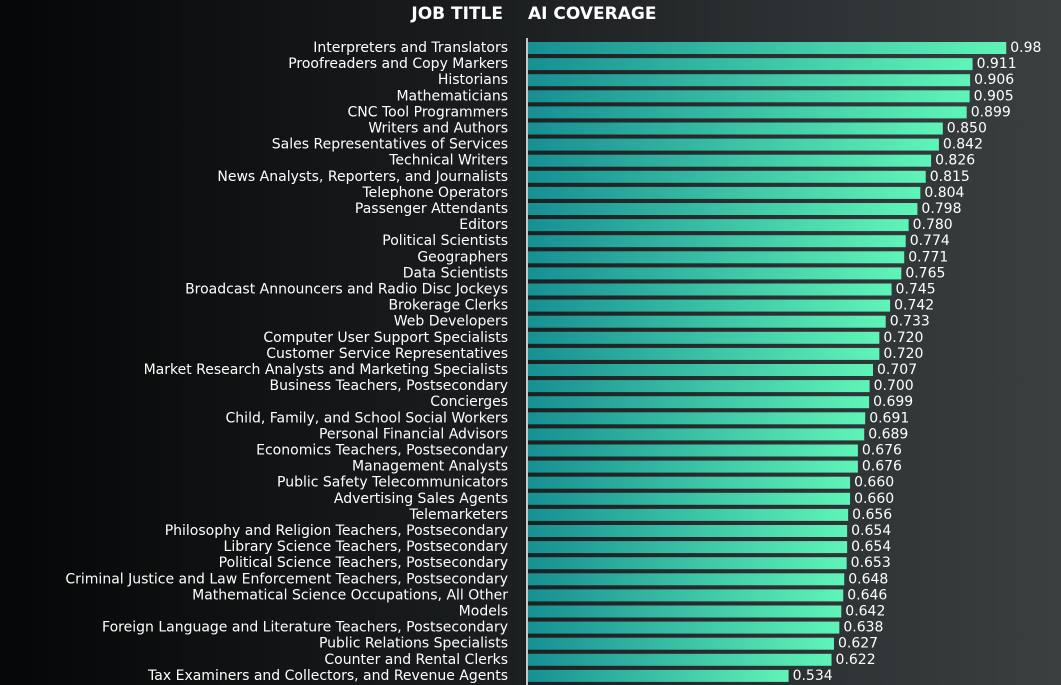  Describe the element at coordinates (462, 257) in the screenshot. I see `category-label: Geographers` at that location.